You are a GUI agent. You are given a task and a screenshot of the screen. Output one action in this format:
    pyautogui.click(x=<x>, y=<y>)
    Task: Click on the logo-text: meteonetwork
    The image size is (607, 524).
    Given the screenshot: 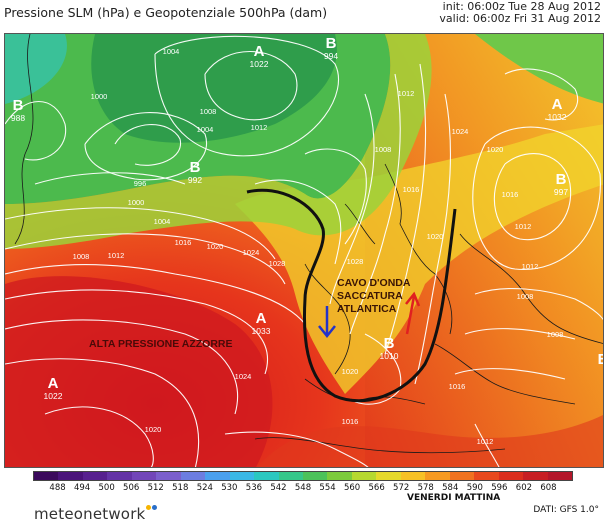 What is the action you would take?
    pyautogui.click(x=90, y=514)
    